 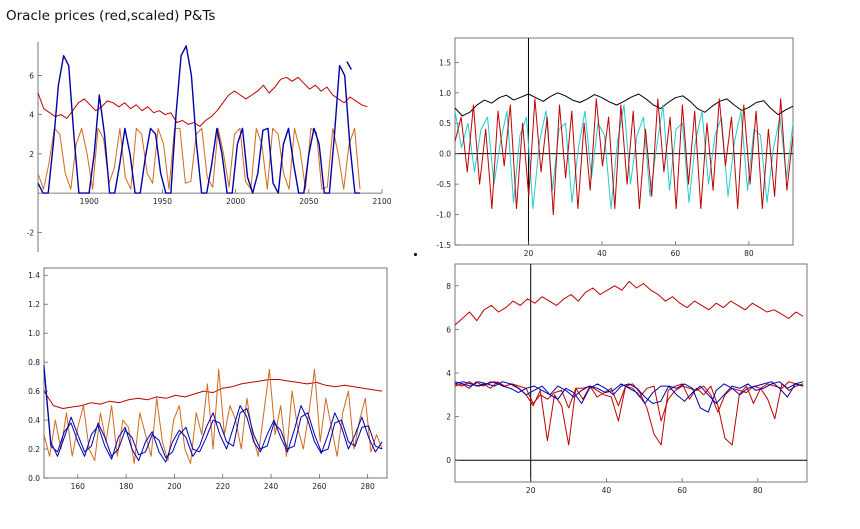 I want to click on y-tick-label: -2, so click(x=31, y=232).